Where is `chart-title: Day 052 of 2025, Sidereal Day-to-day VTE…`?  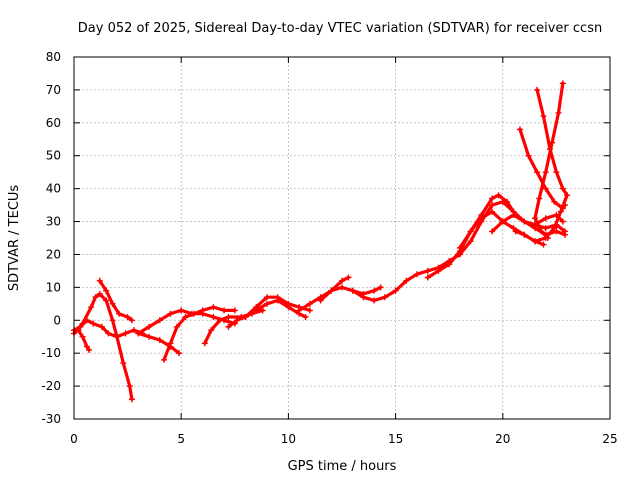
chart-title: Day 052 of 2025, Sidereal Day-to-day VTE… is located at coordinates (340, 28).